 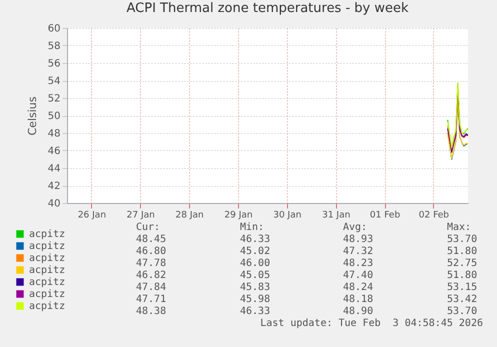 I want to click on text: Min:, so click(x=252, y=228).